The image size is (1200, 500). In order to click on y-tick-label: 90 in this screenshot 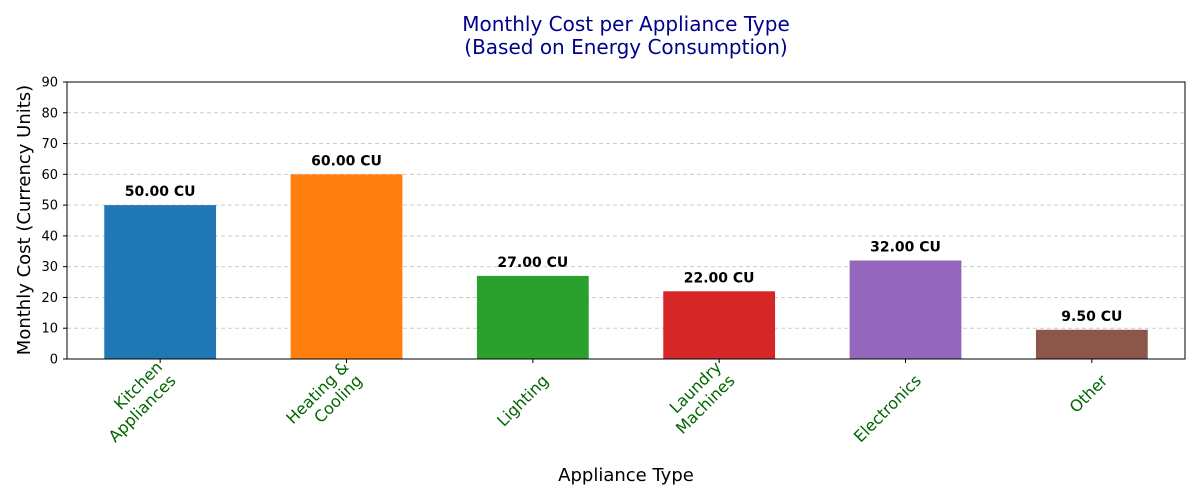, I will do `click(49, 83)`.